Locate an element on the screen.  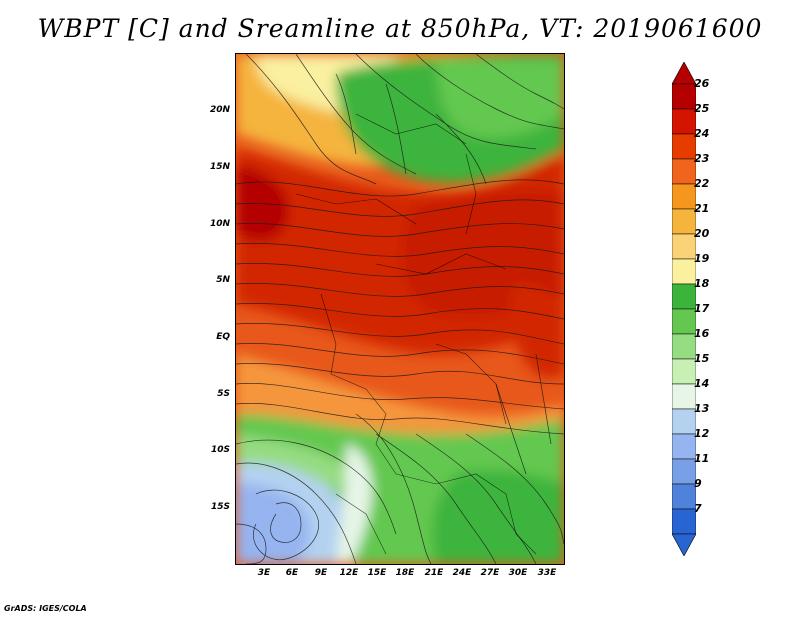
color-bar-label: 12 is located at coordinates (702, 433).